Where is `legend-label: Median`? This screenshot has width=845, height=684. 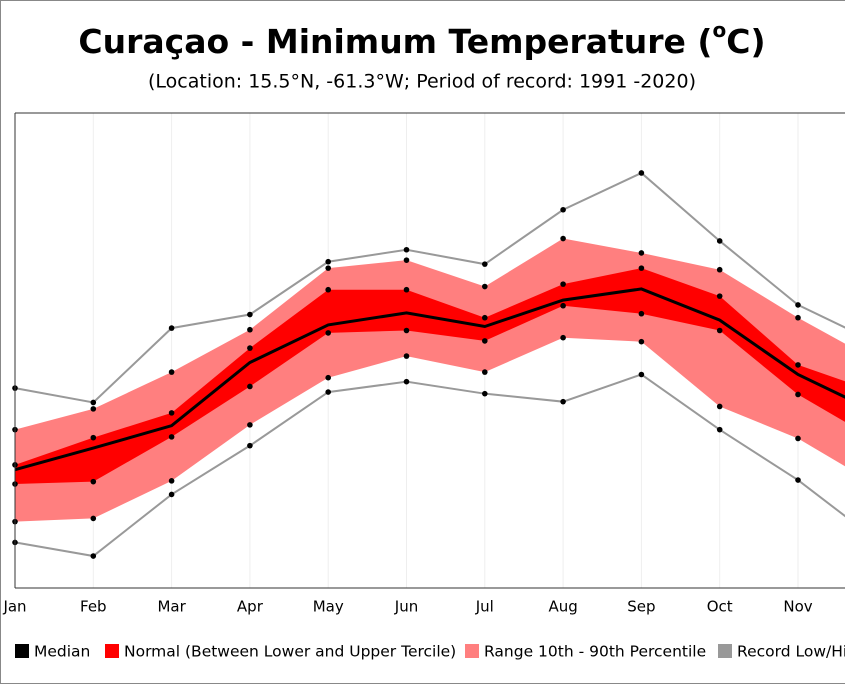 legend-label: Median is located at coordinates (62, 652).